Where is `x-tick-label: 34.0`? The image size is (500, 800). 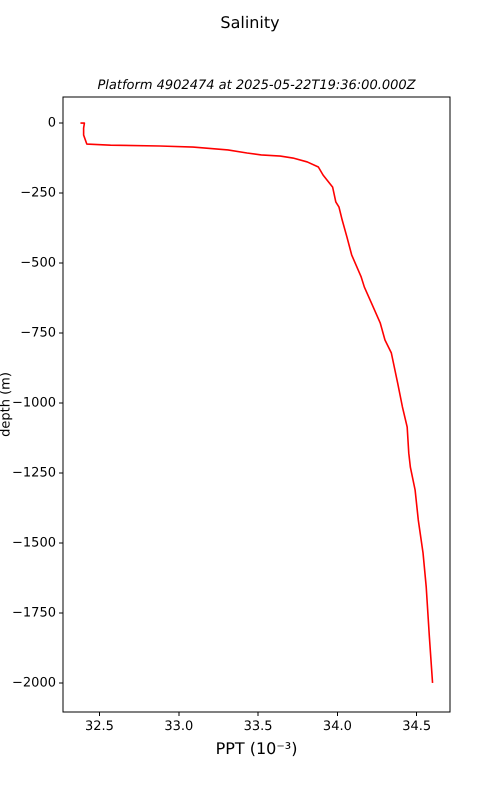
x-tick-label: 34.0 is located at coordinates (337, 726).